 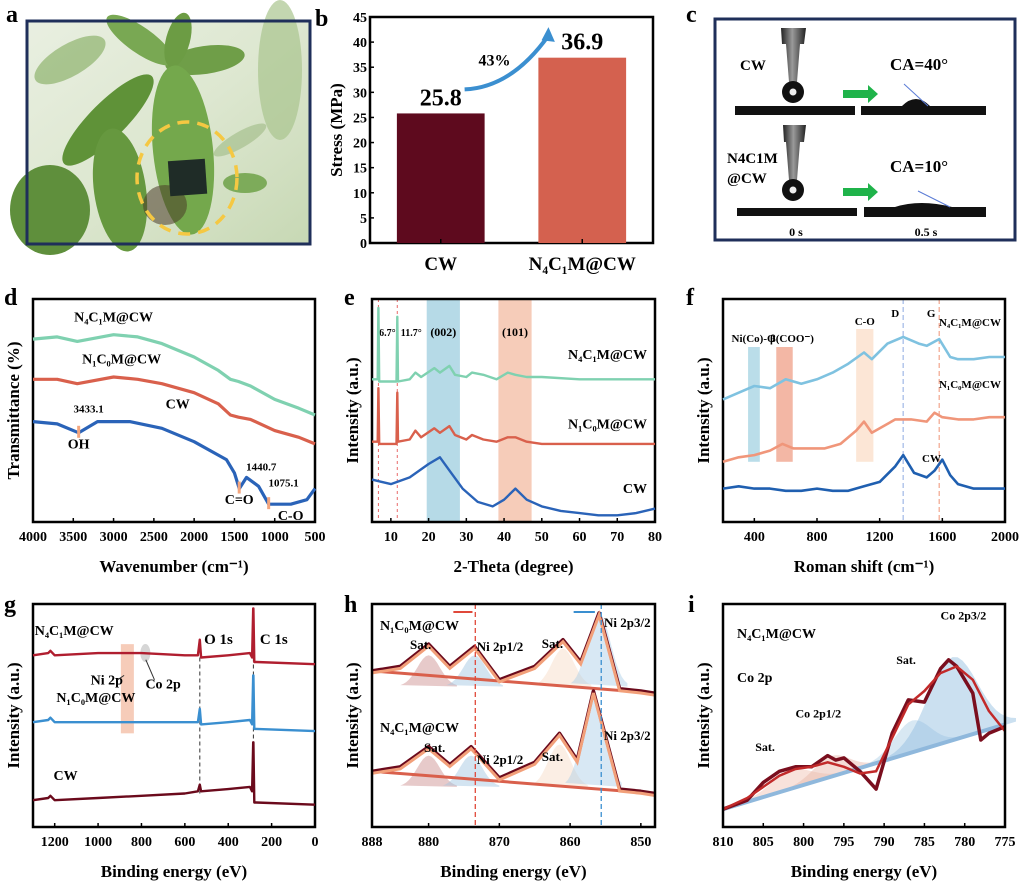 I want to click on panel-a: a, so click(x=159, y=127).